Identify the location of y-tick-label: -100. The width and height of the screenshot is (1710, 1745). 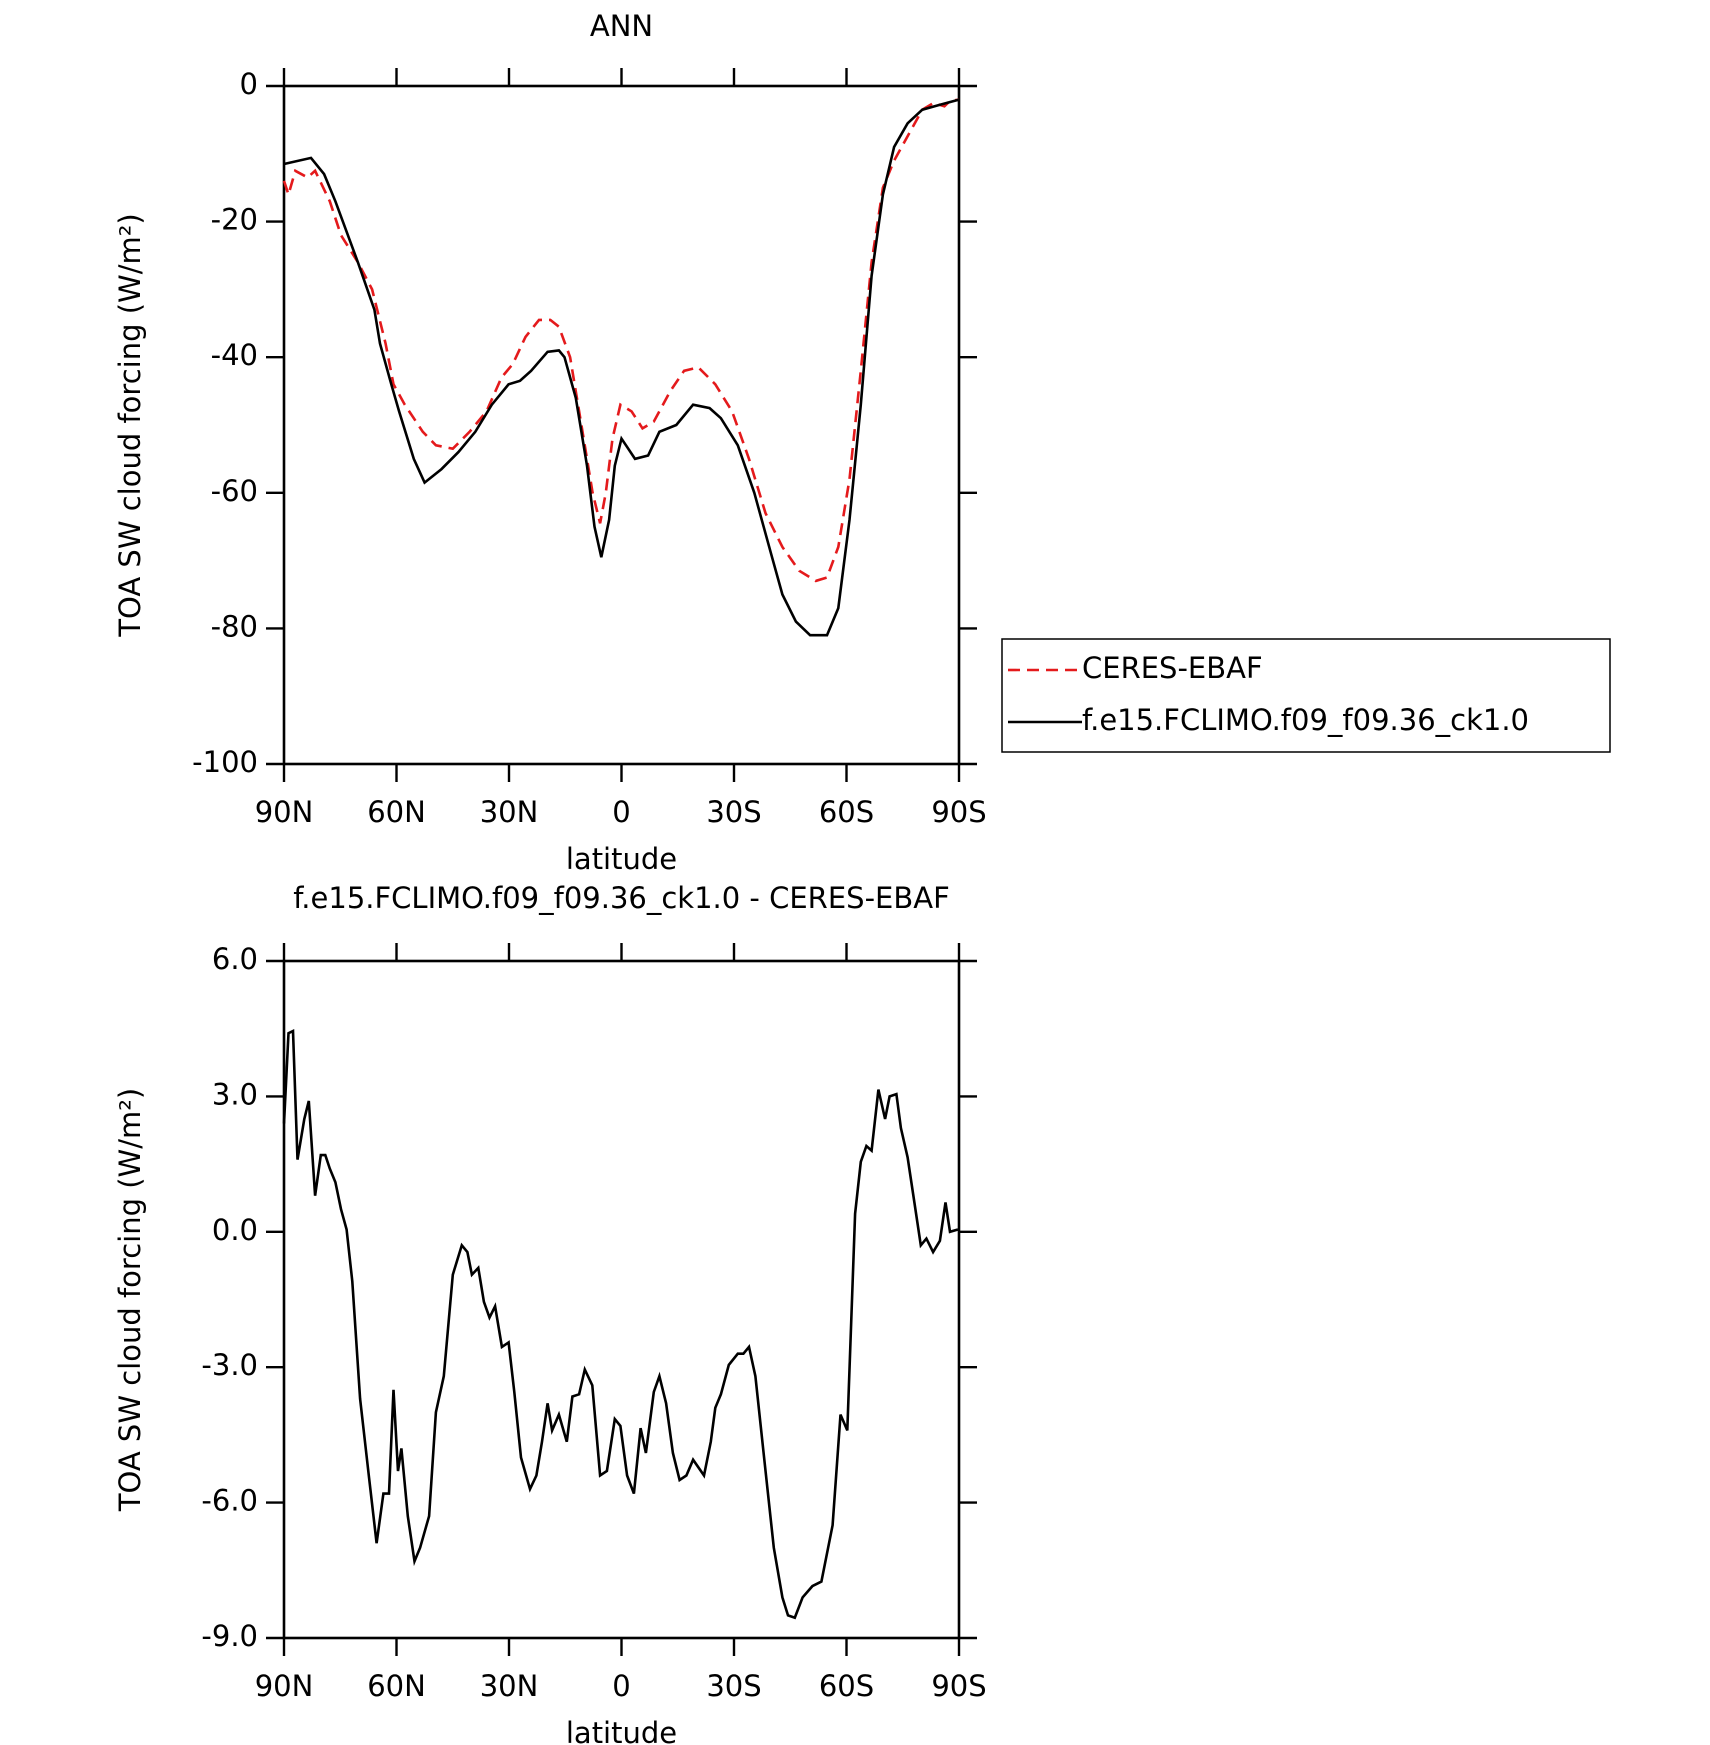
(225, 762).